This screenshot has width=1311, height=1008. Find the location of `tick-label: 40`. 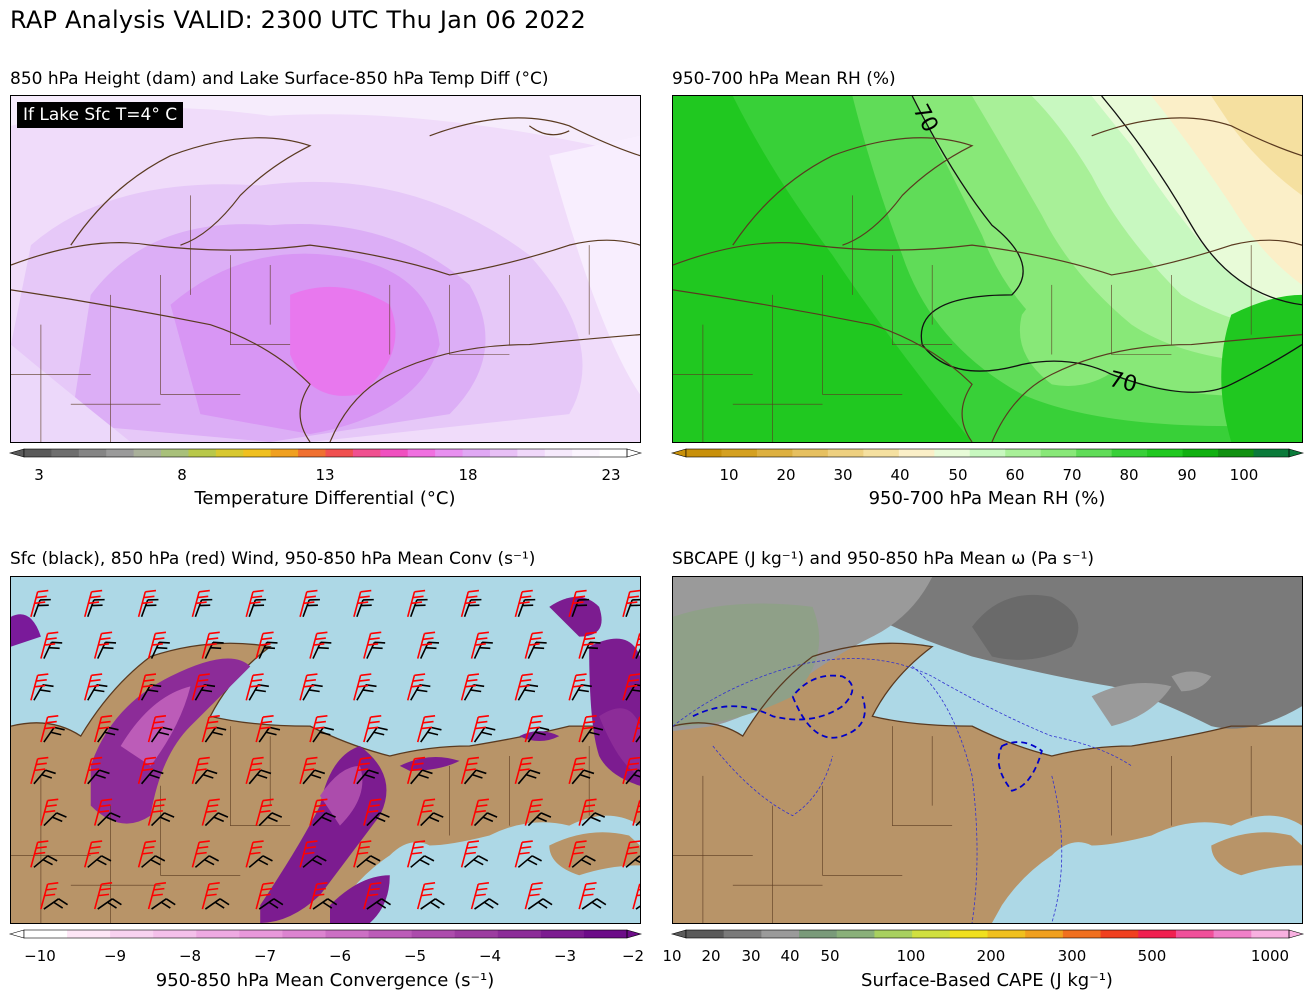

tick-label: 40 is located at coordinates (900, 475).